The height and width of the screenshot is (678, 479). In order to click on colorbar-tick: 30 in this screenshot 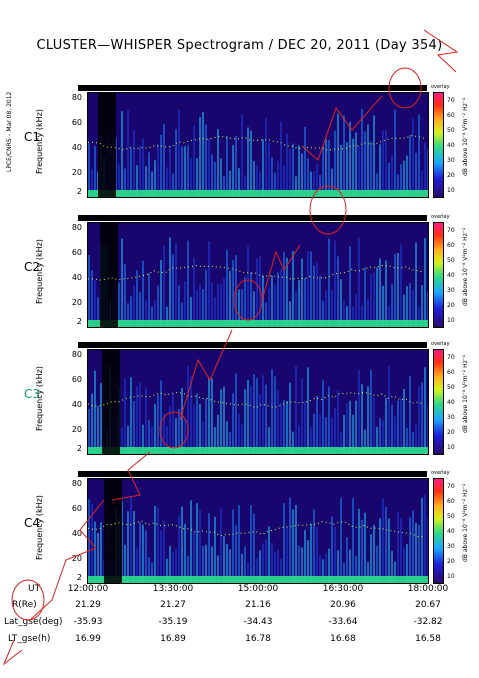, I will do `click(451, 290)`.